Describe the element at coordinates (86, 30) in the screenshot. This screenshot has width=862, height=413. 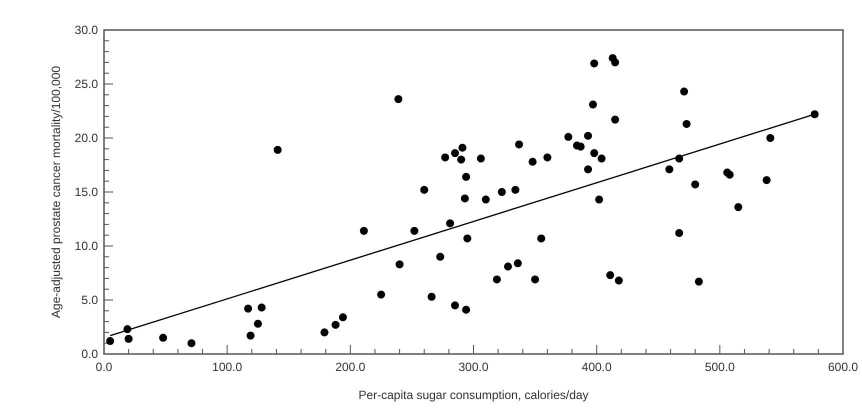
I see `y-tick-label: 30.0` at that location.